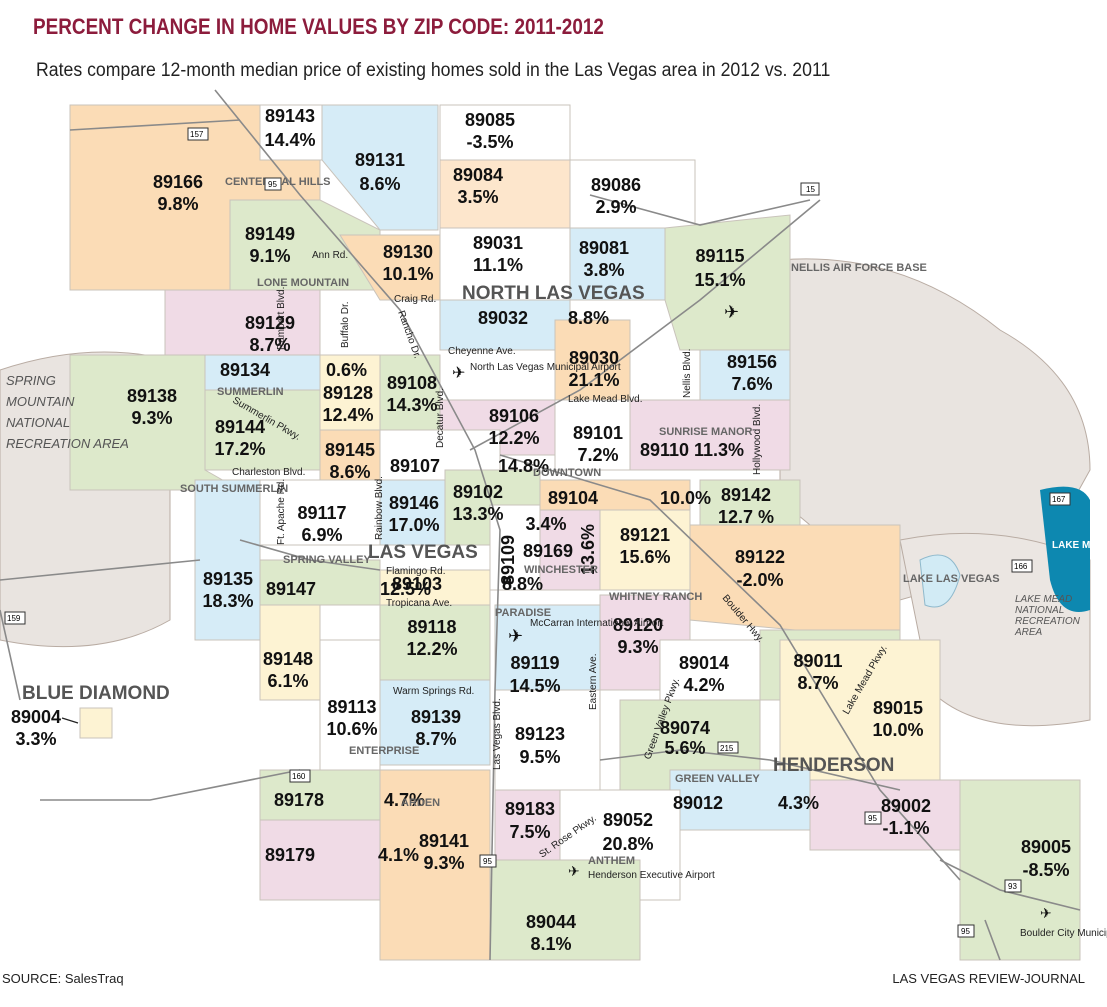 This screenshot has height=1007, width=1107. I want to click on zip-code: 89169, so click(548, 551).